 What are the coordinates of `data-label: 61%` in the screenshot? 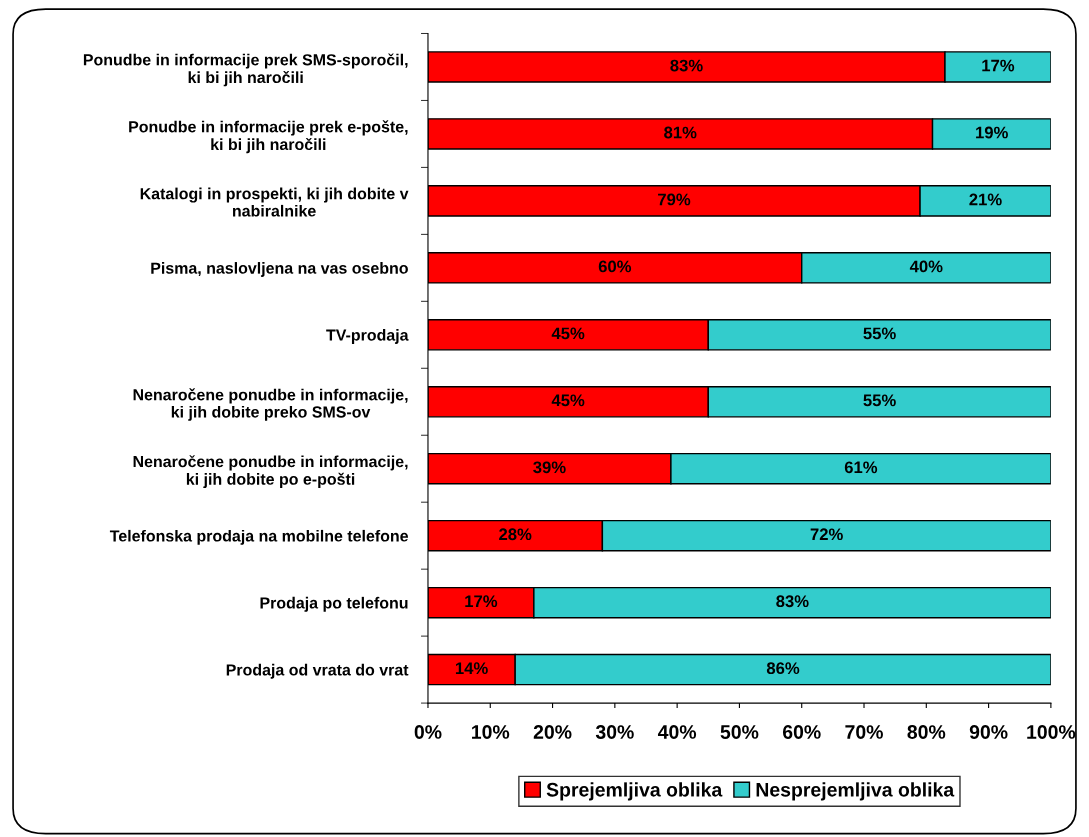 It's located at (861, 467).